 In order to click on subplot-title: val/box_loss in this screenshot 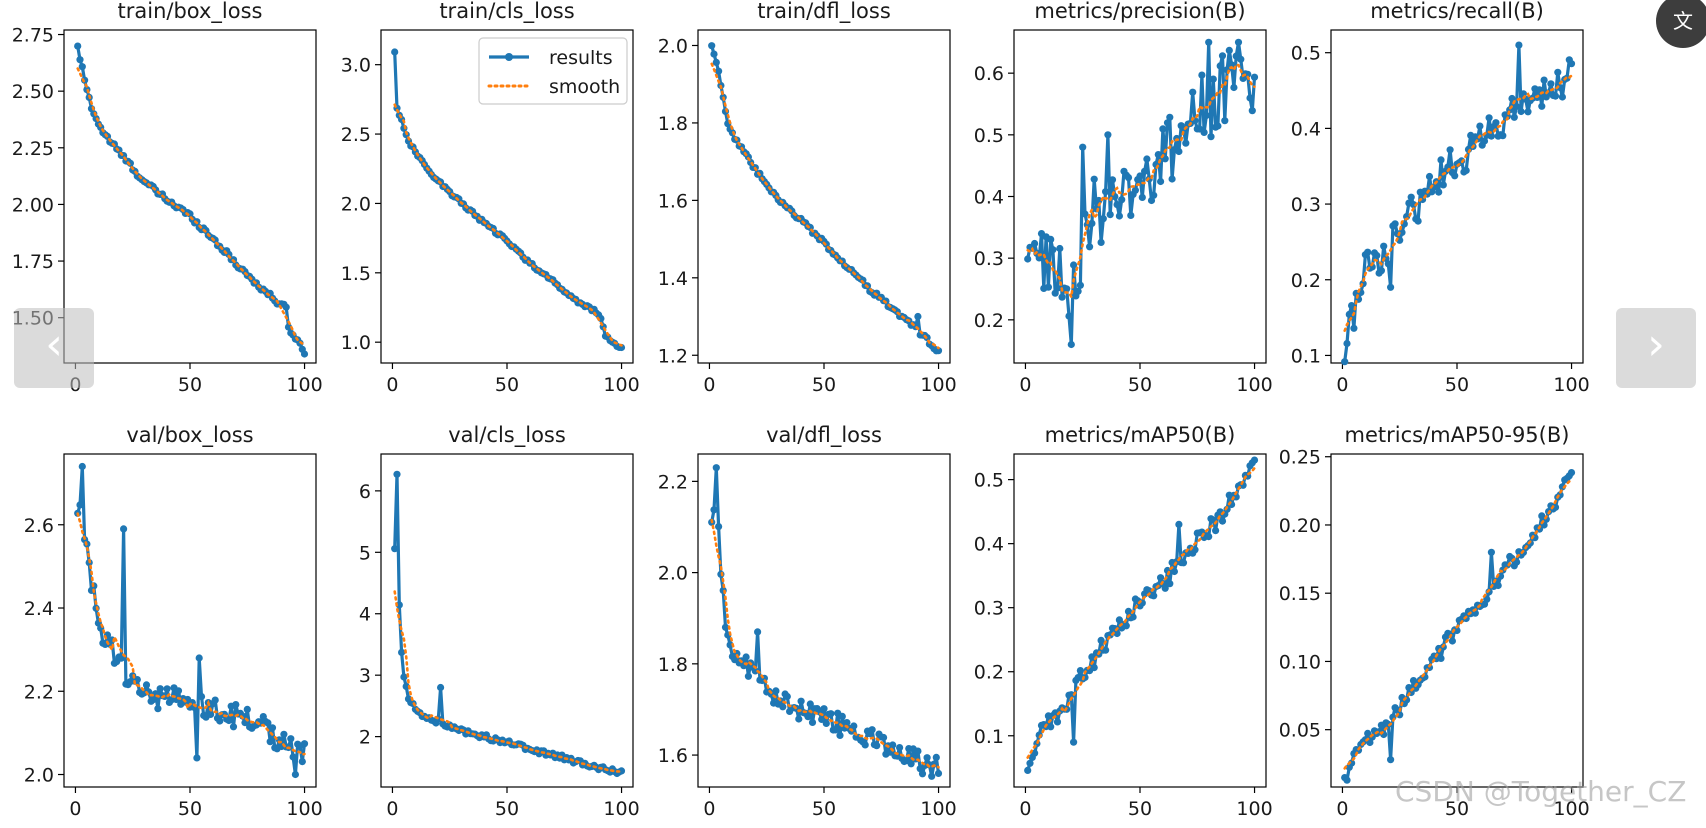, I will do `click(189, 435)`.